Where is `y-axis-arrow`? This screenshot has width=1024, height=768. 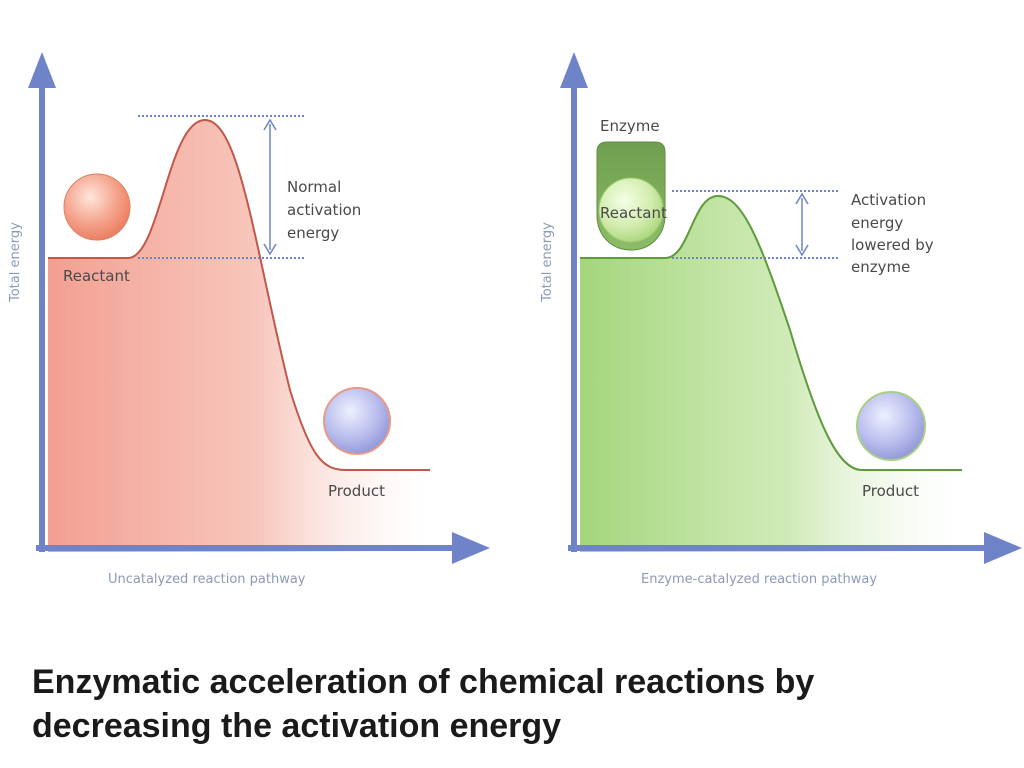 y-axis-arrow is located at coordinates (42, 302).